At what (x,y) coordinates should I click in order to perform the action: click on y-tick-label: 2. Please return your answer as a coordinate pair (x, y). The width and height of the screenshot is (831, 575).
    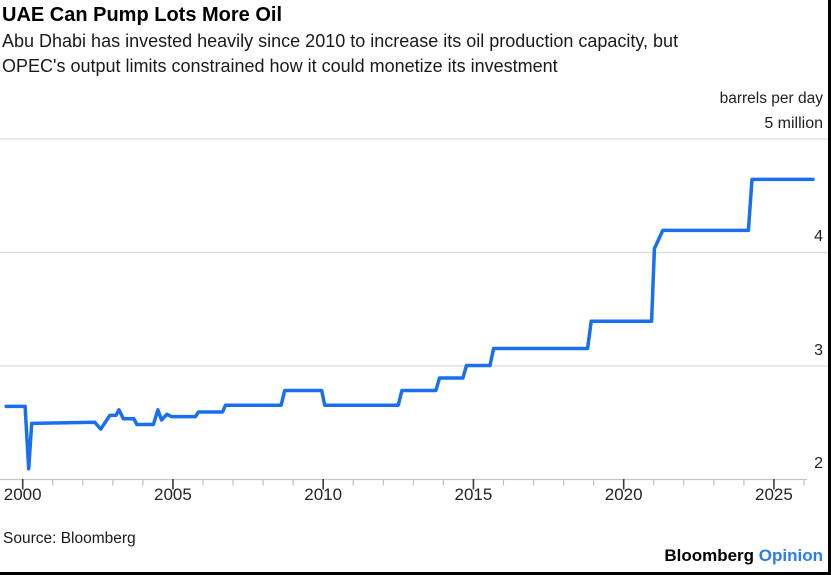
    Looking at the image, I should click on (818, 463).